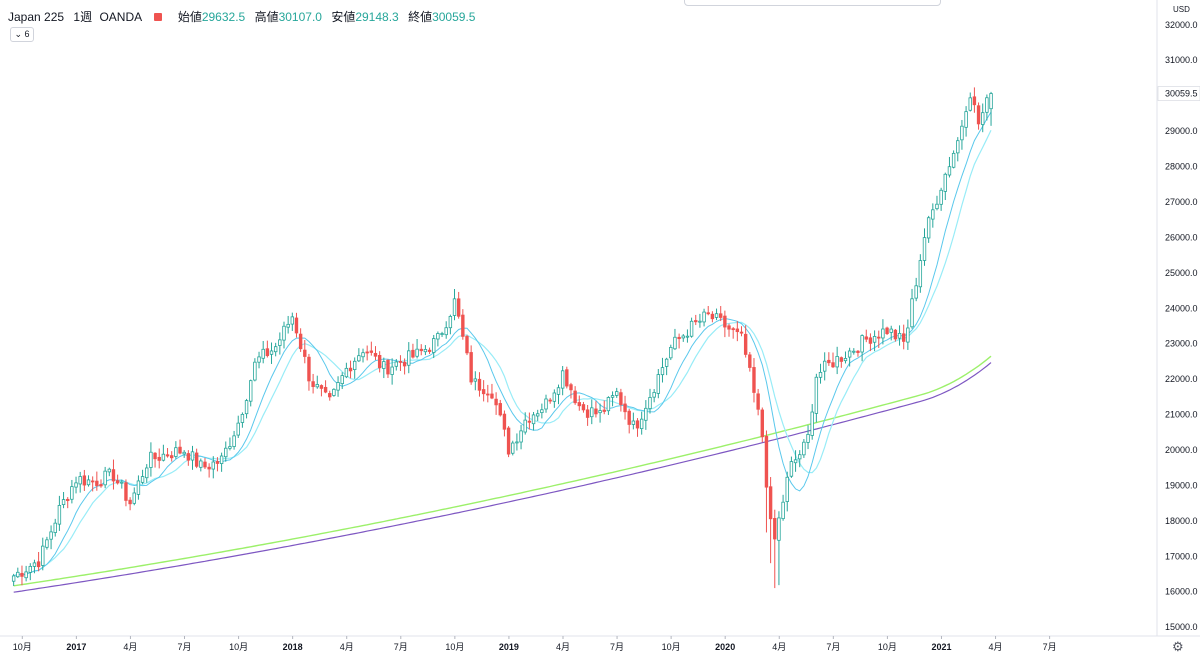 This screenshot has height=656, width=1200. Describe the element at coordinates (1181, 237) in the screenshot. I see `price-tick-label: 26000.0` at that location.